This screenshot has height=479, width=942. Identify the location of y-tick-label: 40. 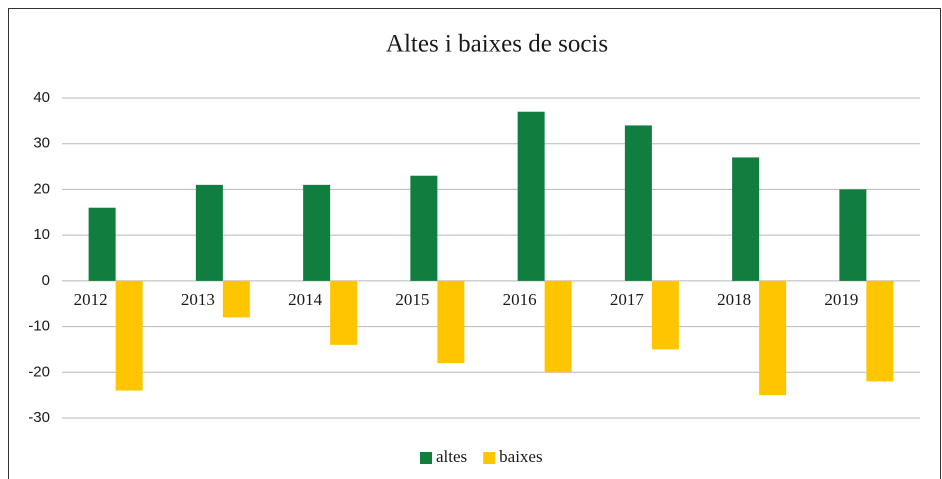
(41, 97).